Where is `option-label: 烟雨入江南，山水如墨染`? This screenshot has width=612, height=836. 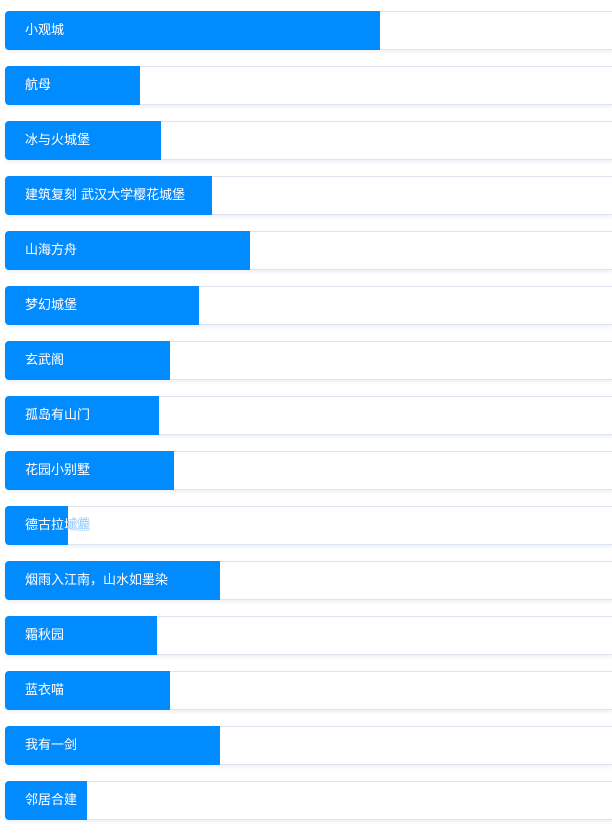
option-label: 烟雨入江南，山水如墨染 is located at coordinates (97, 580).